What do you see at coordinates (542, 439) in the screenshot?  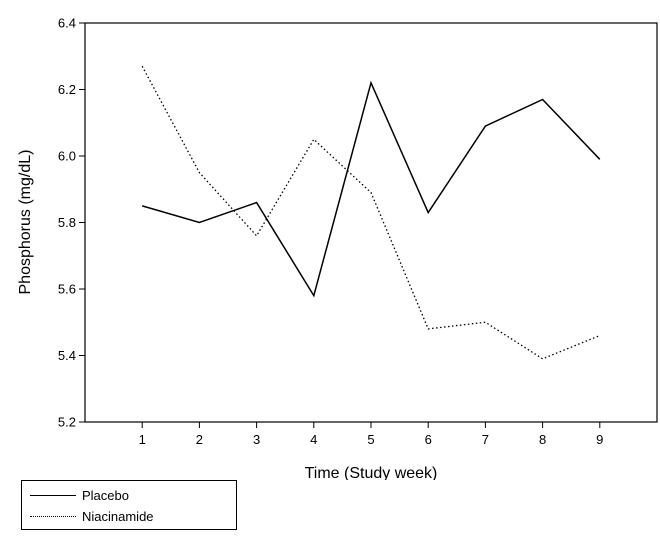 I see `x-tick-label-7: 8` at bounding box center [542, 439].